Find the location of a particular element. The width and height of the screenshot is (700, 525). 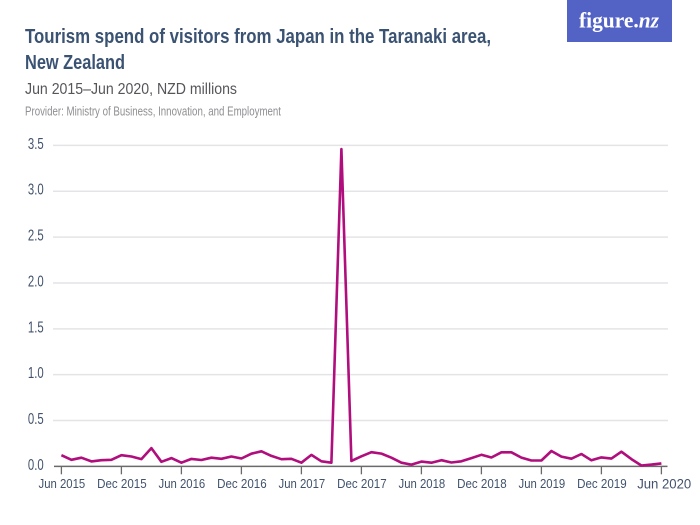

svg-text: Jun 2015 is located at coordinates (62, 483).